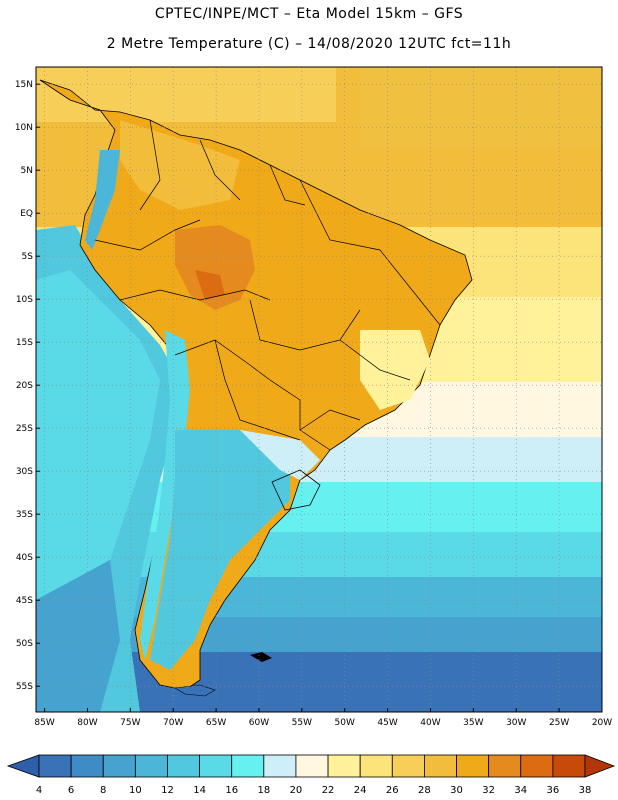  Describe the element at coordinates (392, 790) in the screenshot. I see `colorbar-label: 26` at that location.